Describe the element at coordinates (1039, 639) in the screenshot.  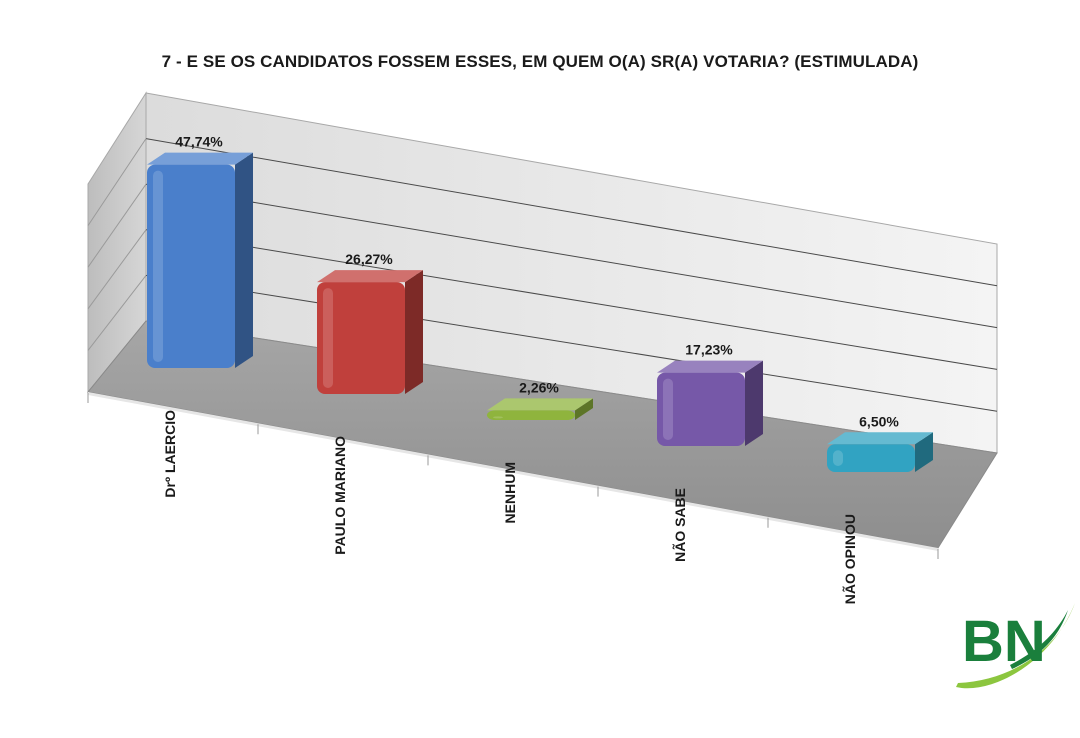
I see `logo-swoosh-inner` at that location.